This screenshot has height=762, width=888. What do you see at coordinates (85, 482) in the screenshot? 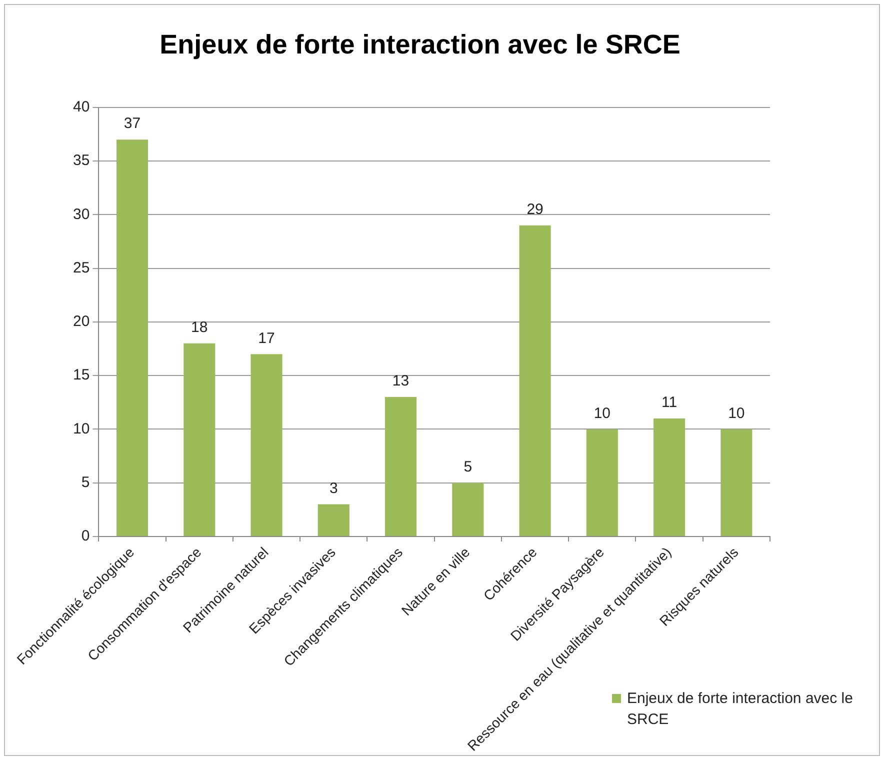
I see `y-tick-label: 5` at bounding box center [85, 482].